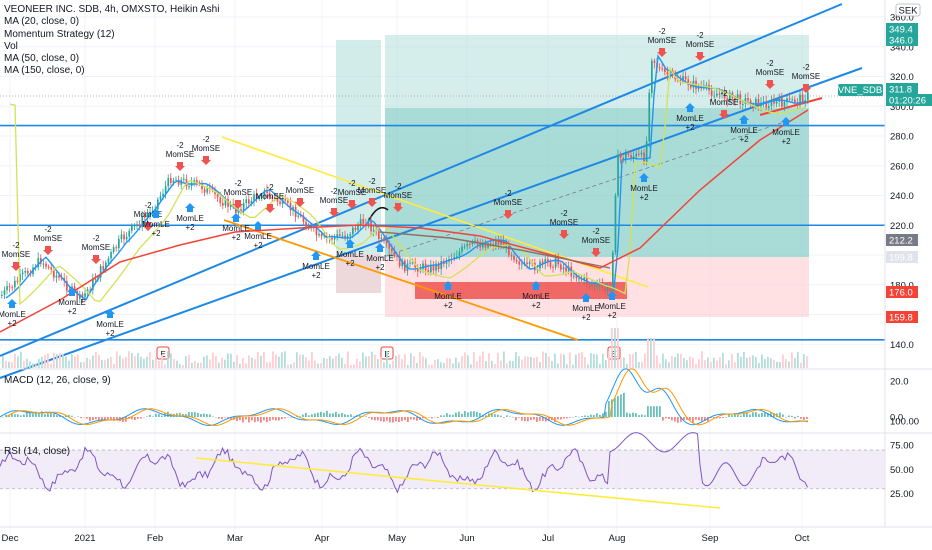  I want to click on momle-label-6: MomLE, so click(258, 236).